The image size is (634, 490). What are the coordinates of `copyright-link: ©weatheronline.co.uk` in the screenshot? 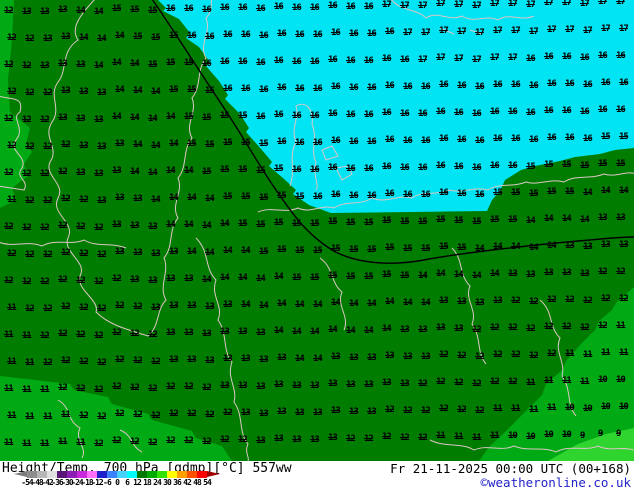 It's located at (555, 482).